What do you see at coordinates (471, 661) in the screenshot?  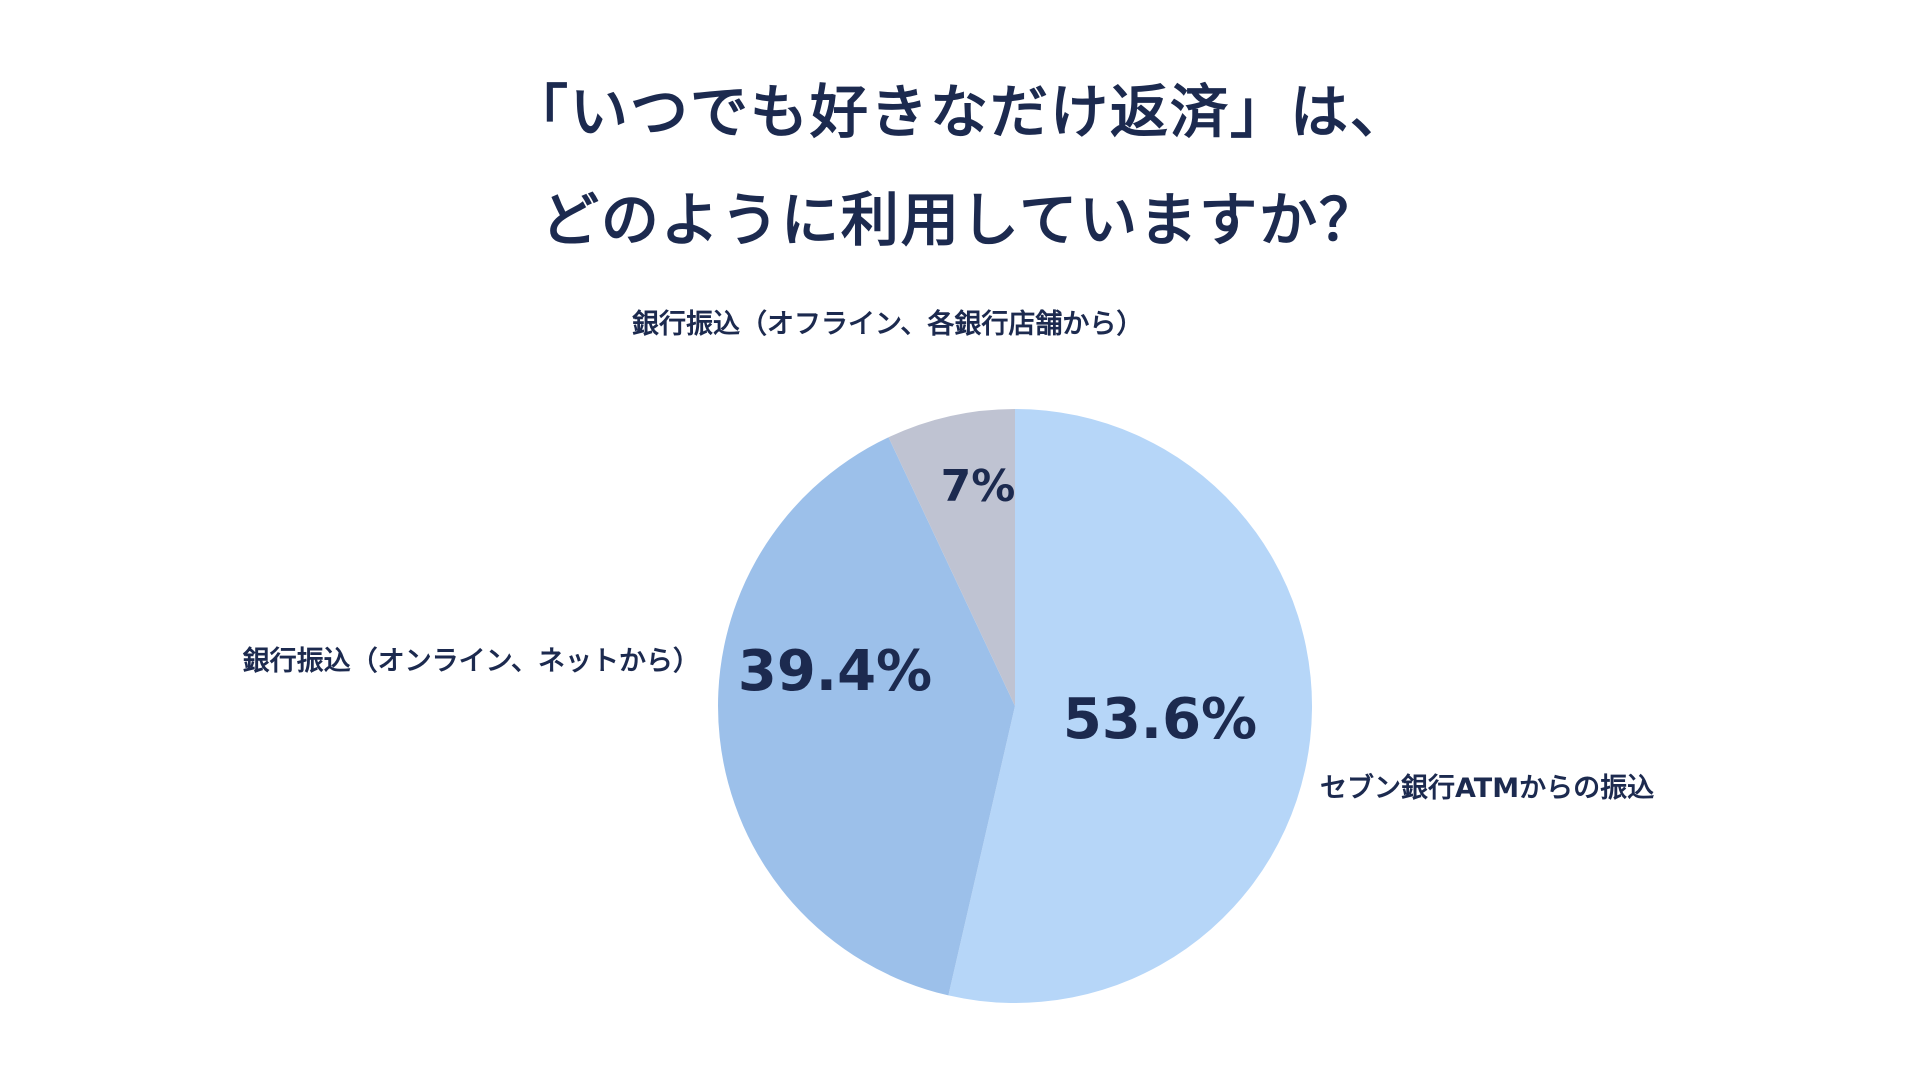 I see `slice-category-label: 銀行振込（オンライン、ネットから）` at bounding box center [471, 661].